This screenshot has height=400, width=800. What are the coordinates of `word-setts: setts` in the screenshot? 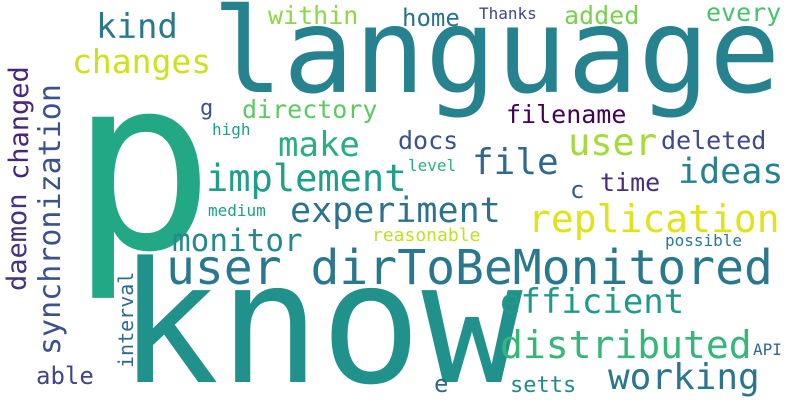 It's located at (543, 385).